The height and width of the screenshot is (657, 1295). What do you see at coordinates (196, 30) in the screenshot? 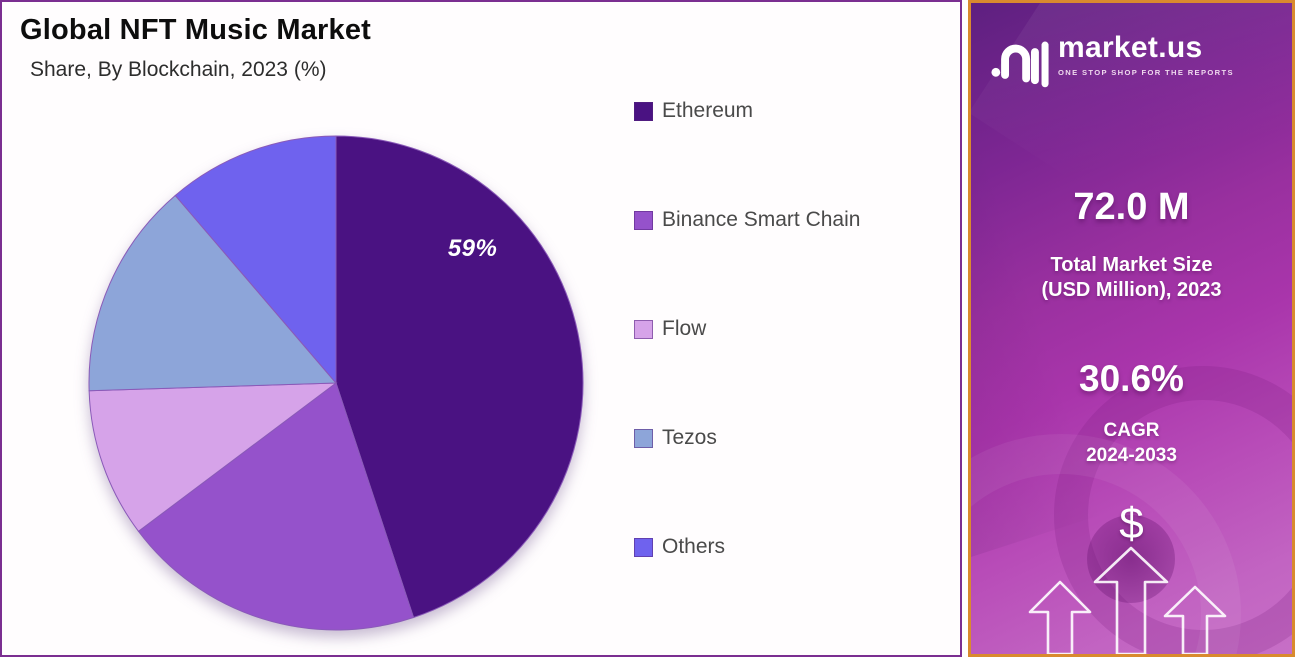
I see `chart-title: Global NFT Music Market` at bounding box center [196, 30].